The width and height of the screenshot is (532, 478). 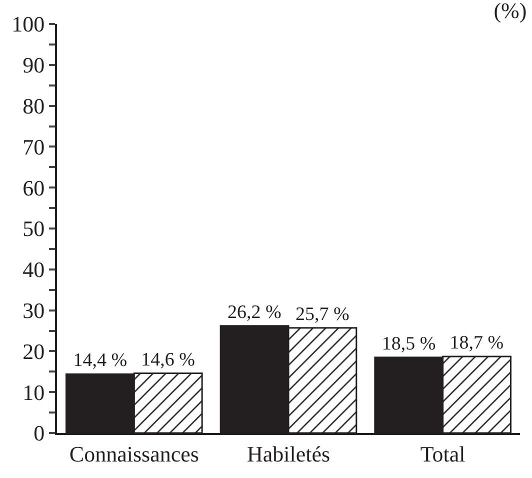 What do you see at coordinates (33, 187) in the screenshot?
I see `y-tick-label: 60` at bounding box center [33, 187].